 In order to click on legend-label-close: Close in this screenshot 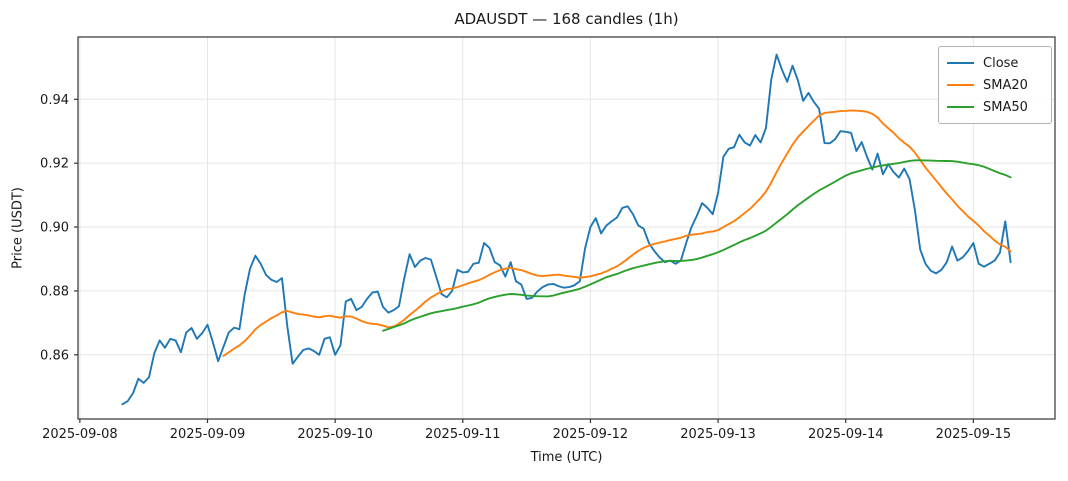, I will do `click(1001, 63)`.